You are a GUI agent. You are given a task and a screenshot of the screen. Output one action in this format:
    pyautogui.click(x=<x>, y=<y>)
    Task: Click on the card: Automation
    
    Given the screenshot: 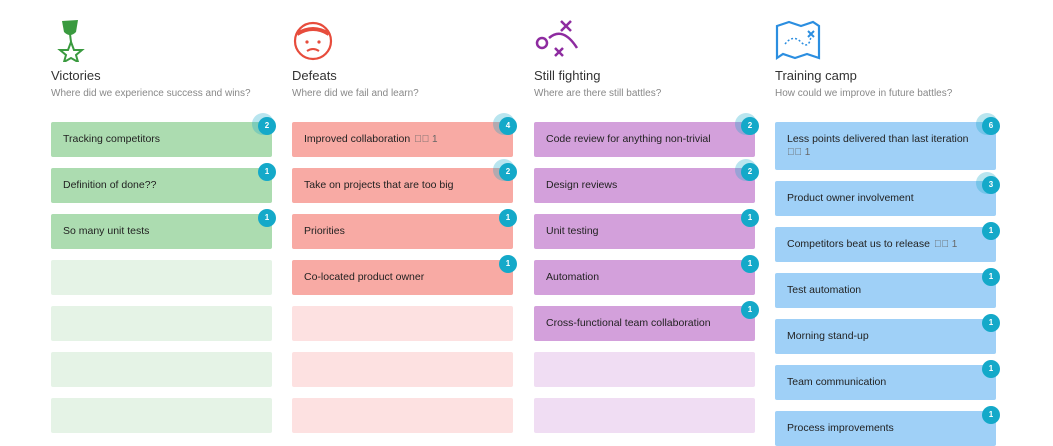 What is the action you would take?
    pyautogui.click(x=644, y=277)
    